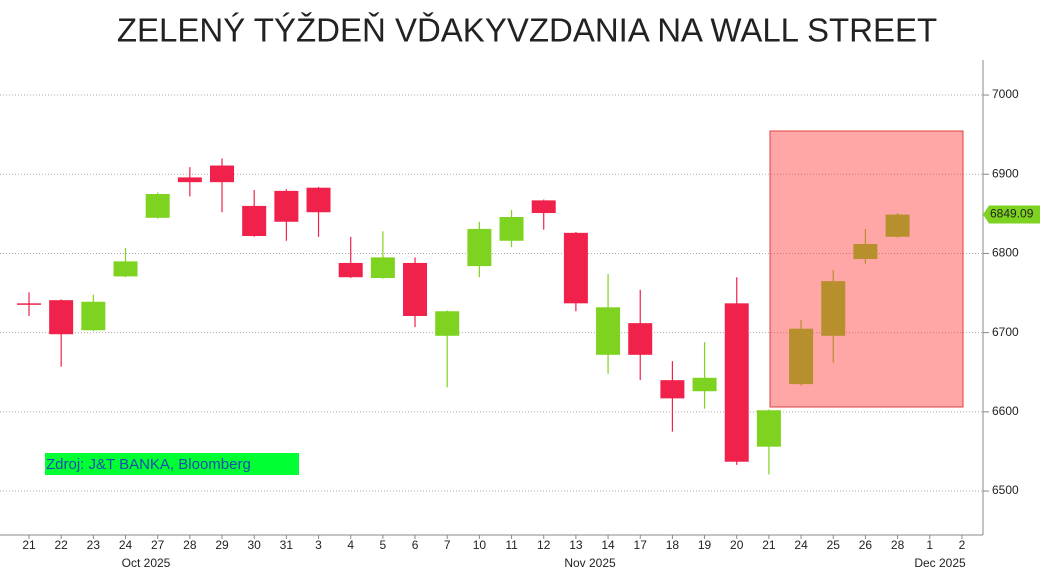  I want to click on x-tick-label: 26, so click(866, 545).